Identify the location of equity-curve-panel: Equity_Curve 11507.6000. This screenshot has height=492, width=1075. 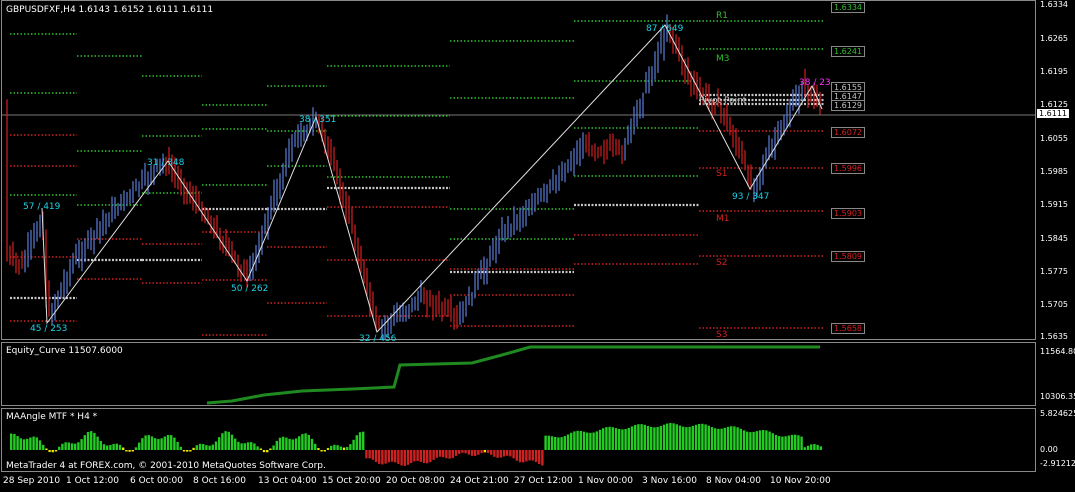
(518, 374).